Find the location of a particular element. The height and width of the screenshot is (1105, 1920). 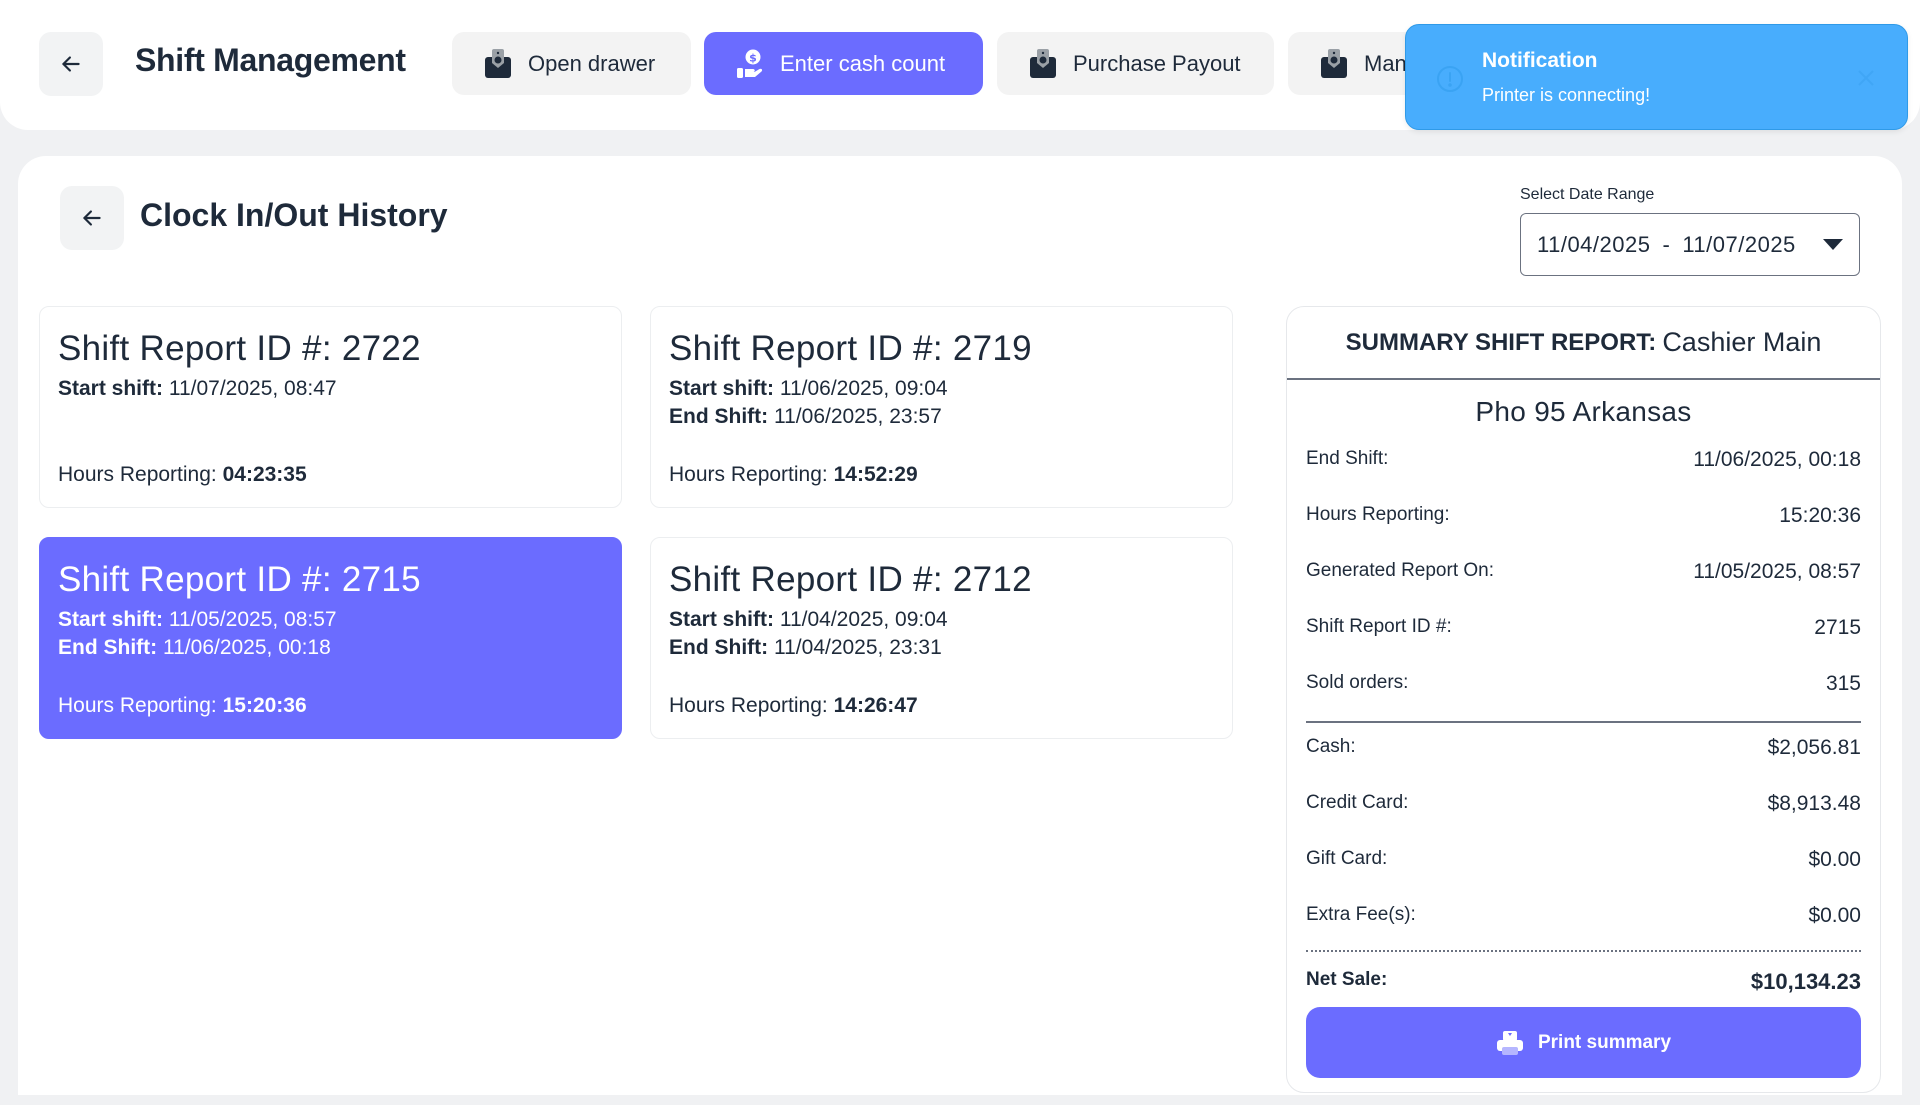

summary-heading-label: SUMMARY SHIFT REPORT: is located at coordinates (1501, 342).